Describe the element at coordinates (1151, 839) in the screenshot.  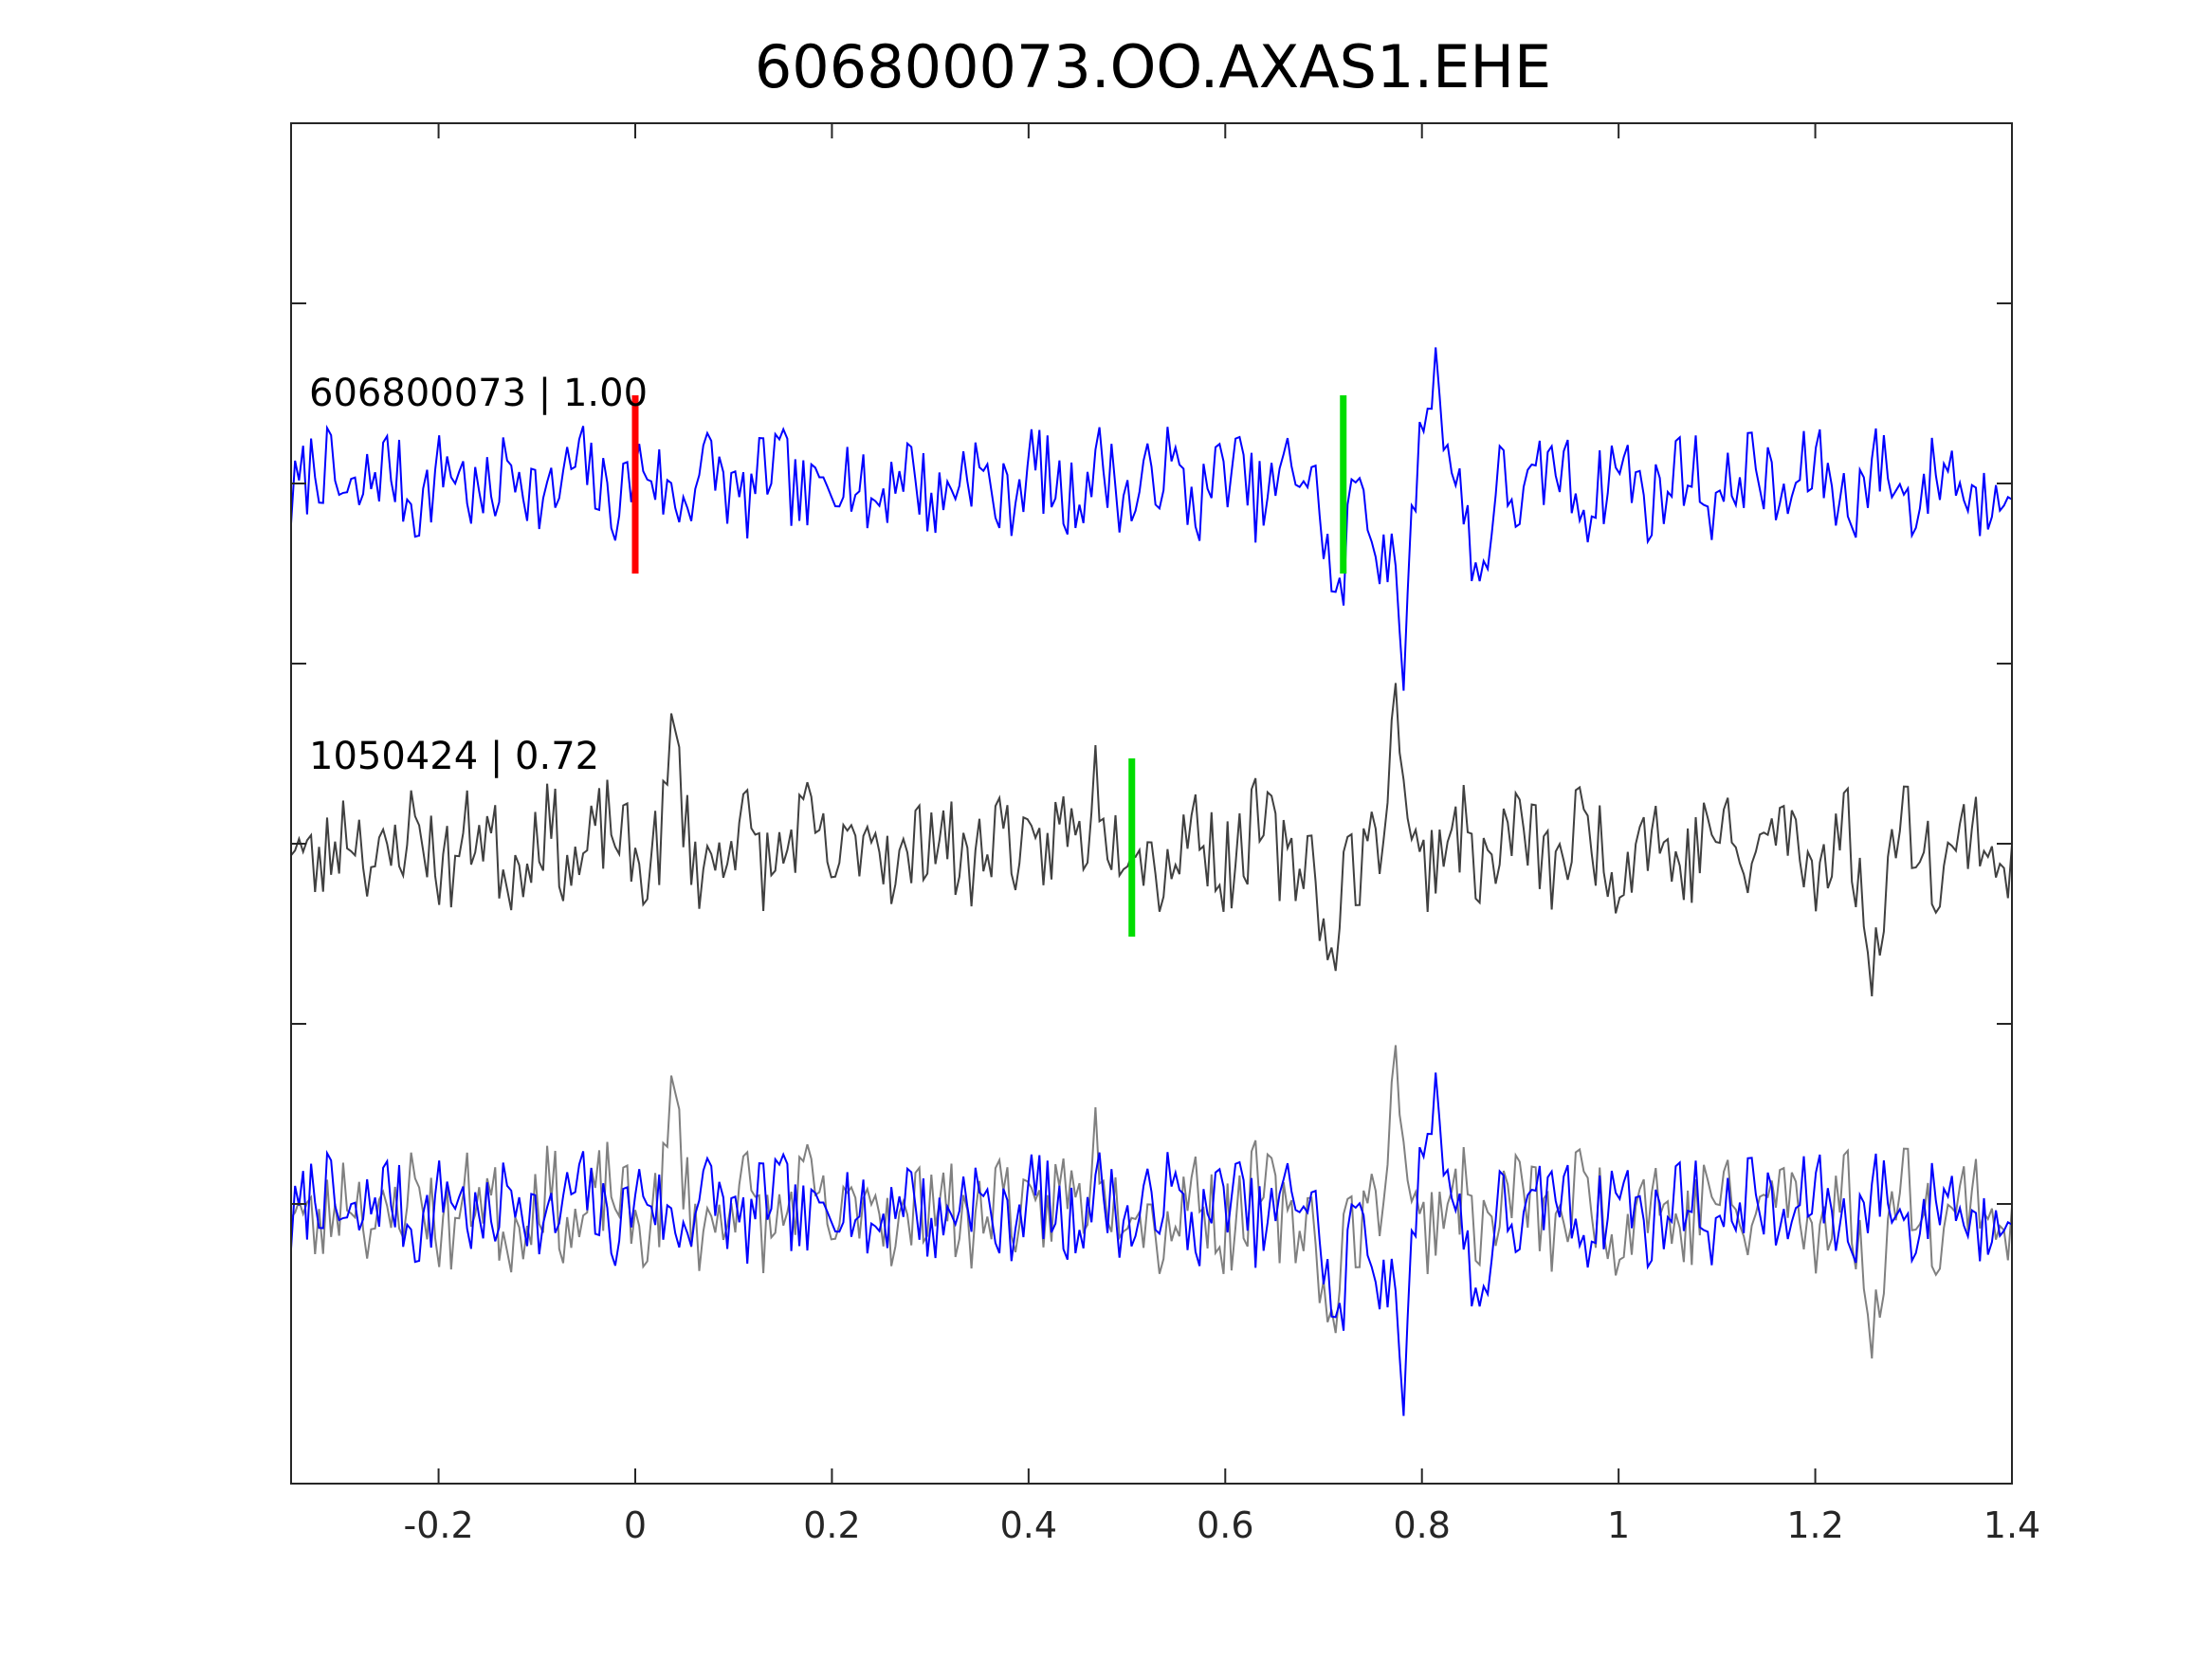
I see `detection-trace` at that location.